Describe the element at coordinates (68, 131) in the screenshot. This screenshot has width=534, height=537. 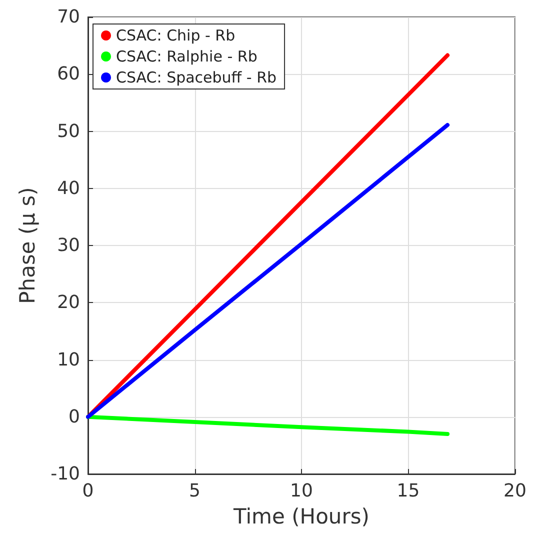
I see `y-tick-label: 50` at that location.